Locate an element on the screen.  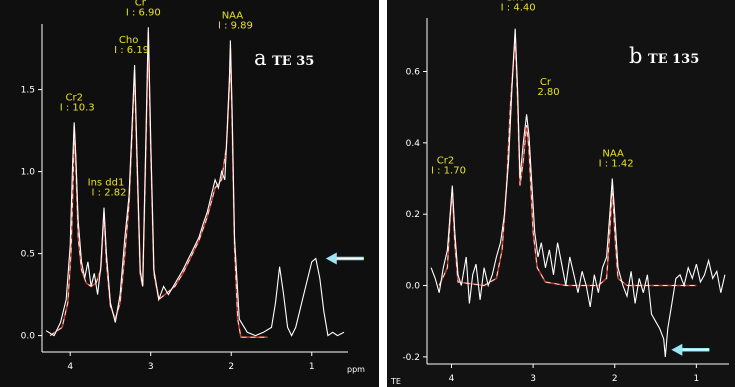
panel-label-a: a TE 35 is located at coordinates (284, 58).